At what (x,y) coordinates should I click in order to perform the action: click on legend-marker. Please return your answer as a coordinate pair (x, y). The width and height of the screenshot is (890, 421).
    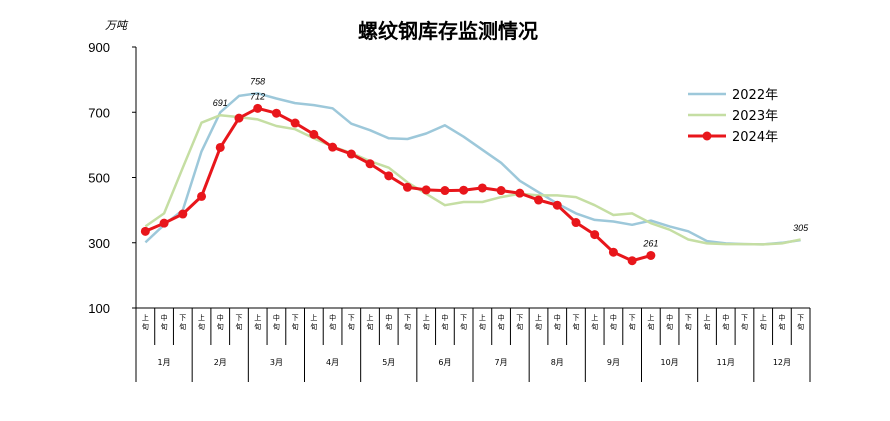
    Looking at the image, I should click on (707, 136).